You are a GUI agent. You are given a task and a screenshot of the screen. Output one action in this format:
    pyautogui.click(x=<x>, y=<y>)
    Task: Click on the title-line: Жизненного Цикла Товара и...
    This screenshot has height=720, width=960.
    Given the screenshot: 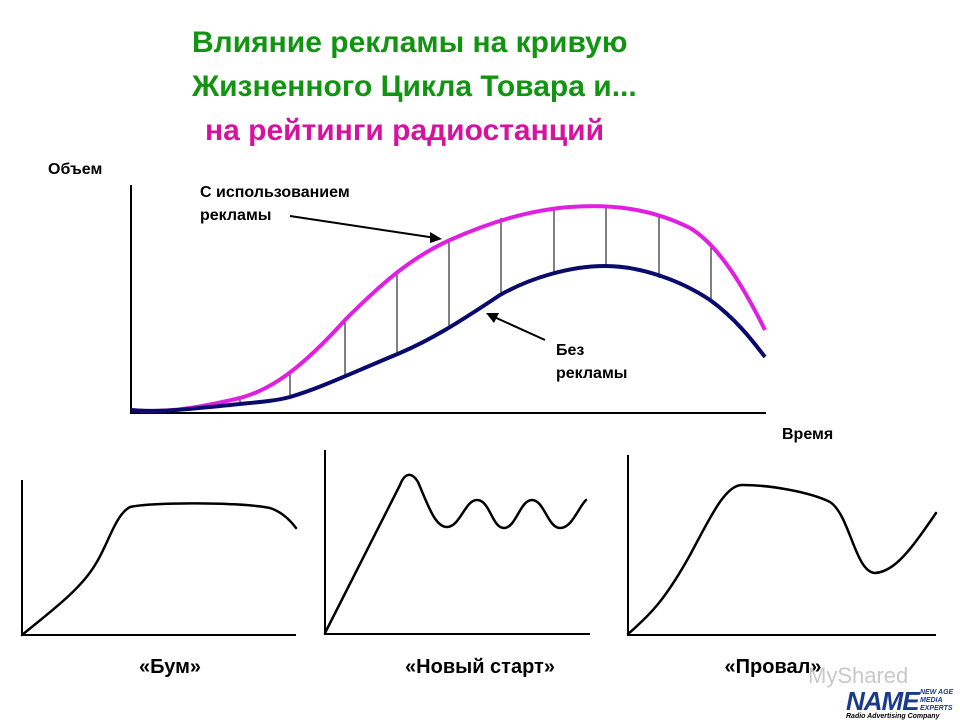 What is the action you would take?
    pyautogui.click(x=414, y=86)
    